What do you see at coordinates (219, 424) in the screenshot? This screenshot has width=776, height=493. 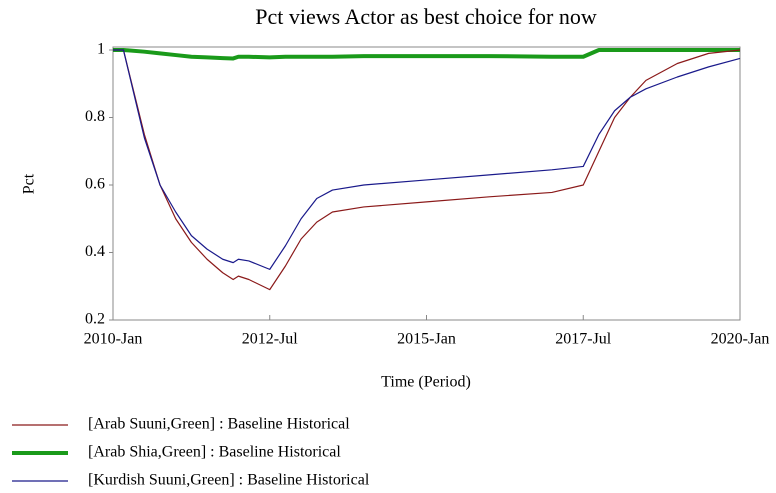 I see `legend-label: [Arab Suuni,Green] : Baseline Historical` at bounding box center [219, 424].